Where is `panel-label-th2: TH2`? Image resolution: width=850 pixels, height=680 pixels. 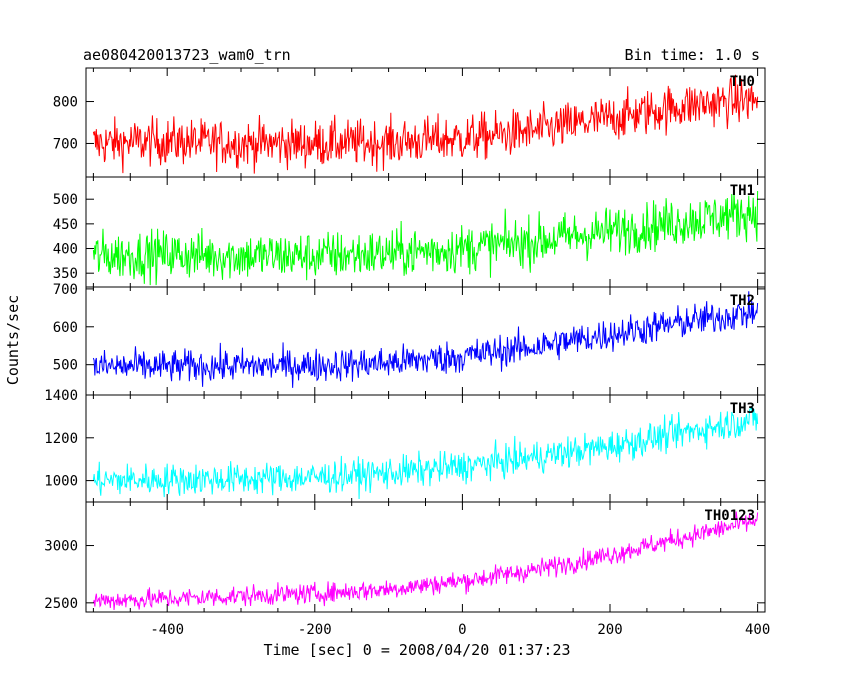
panel-label-th2: TH2 is located at coordinates (742, 301).